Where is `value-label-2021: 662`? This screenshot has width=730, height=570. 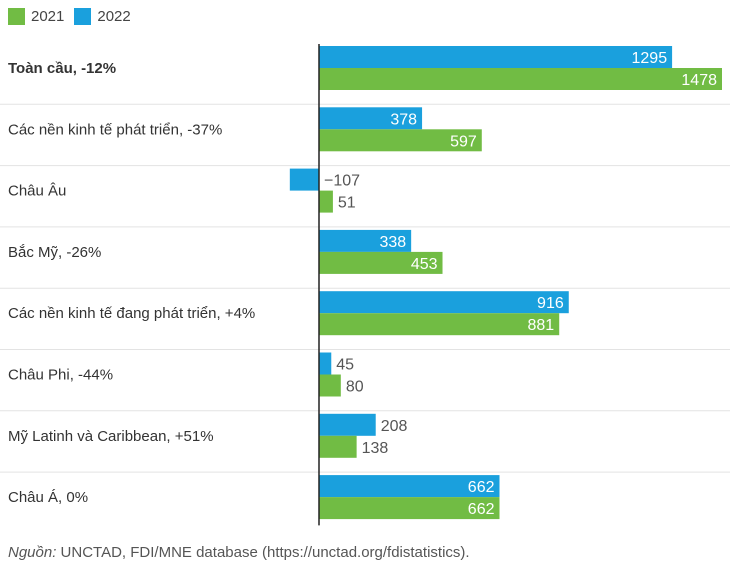 value-label-2021: 662 is located at coordinates (481, 509).